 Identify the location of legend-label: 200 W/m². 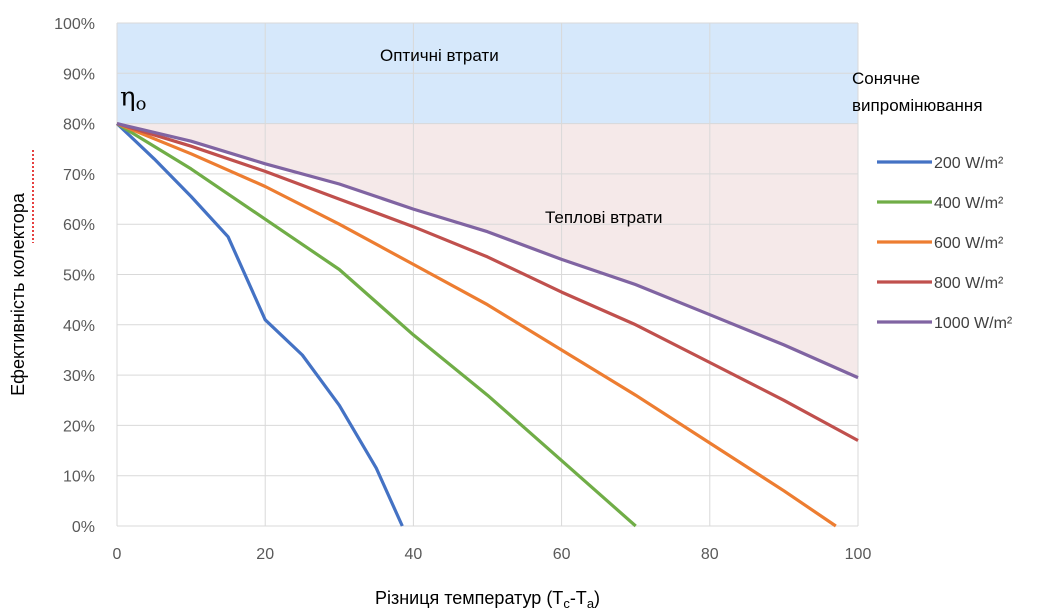
(969, 163).